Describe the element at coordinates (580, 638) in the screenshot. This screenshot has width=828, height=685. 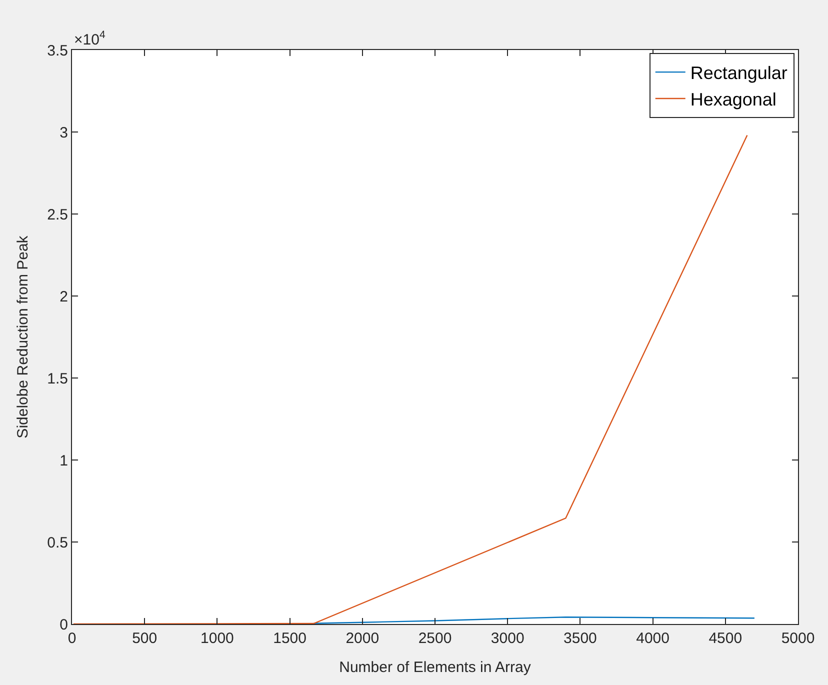
I see `x-tick-label: 3500` at that location.